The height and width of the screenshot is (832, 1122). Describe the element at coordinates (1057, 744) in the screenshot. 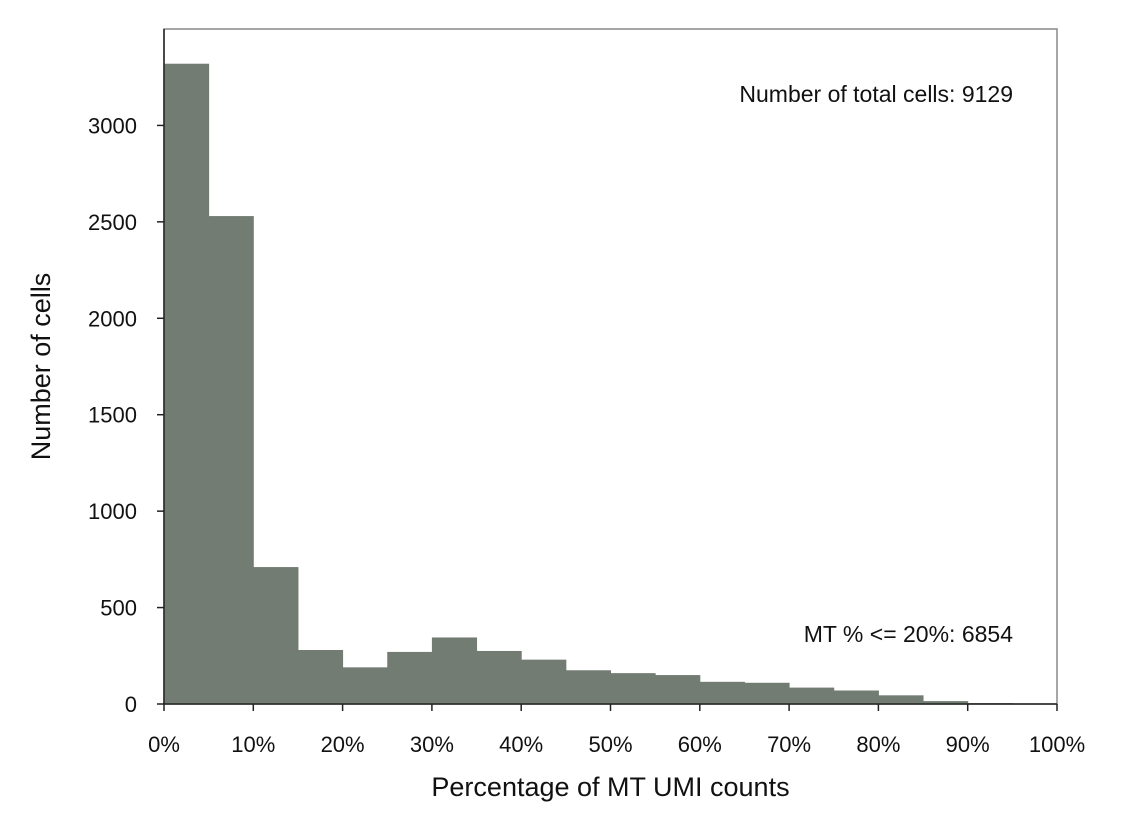

I see `x-tick-label: 100%` at that location.